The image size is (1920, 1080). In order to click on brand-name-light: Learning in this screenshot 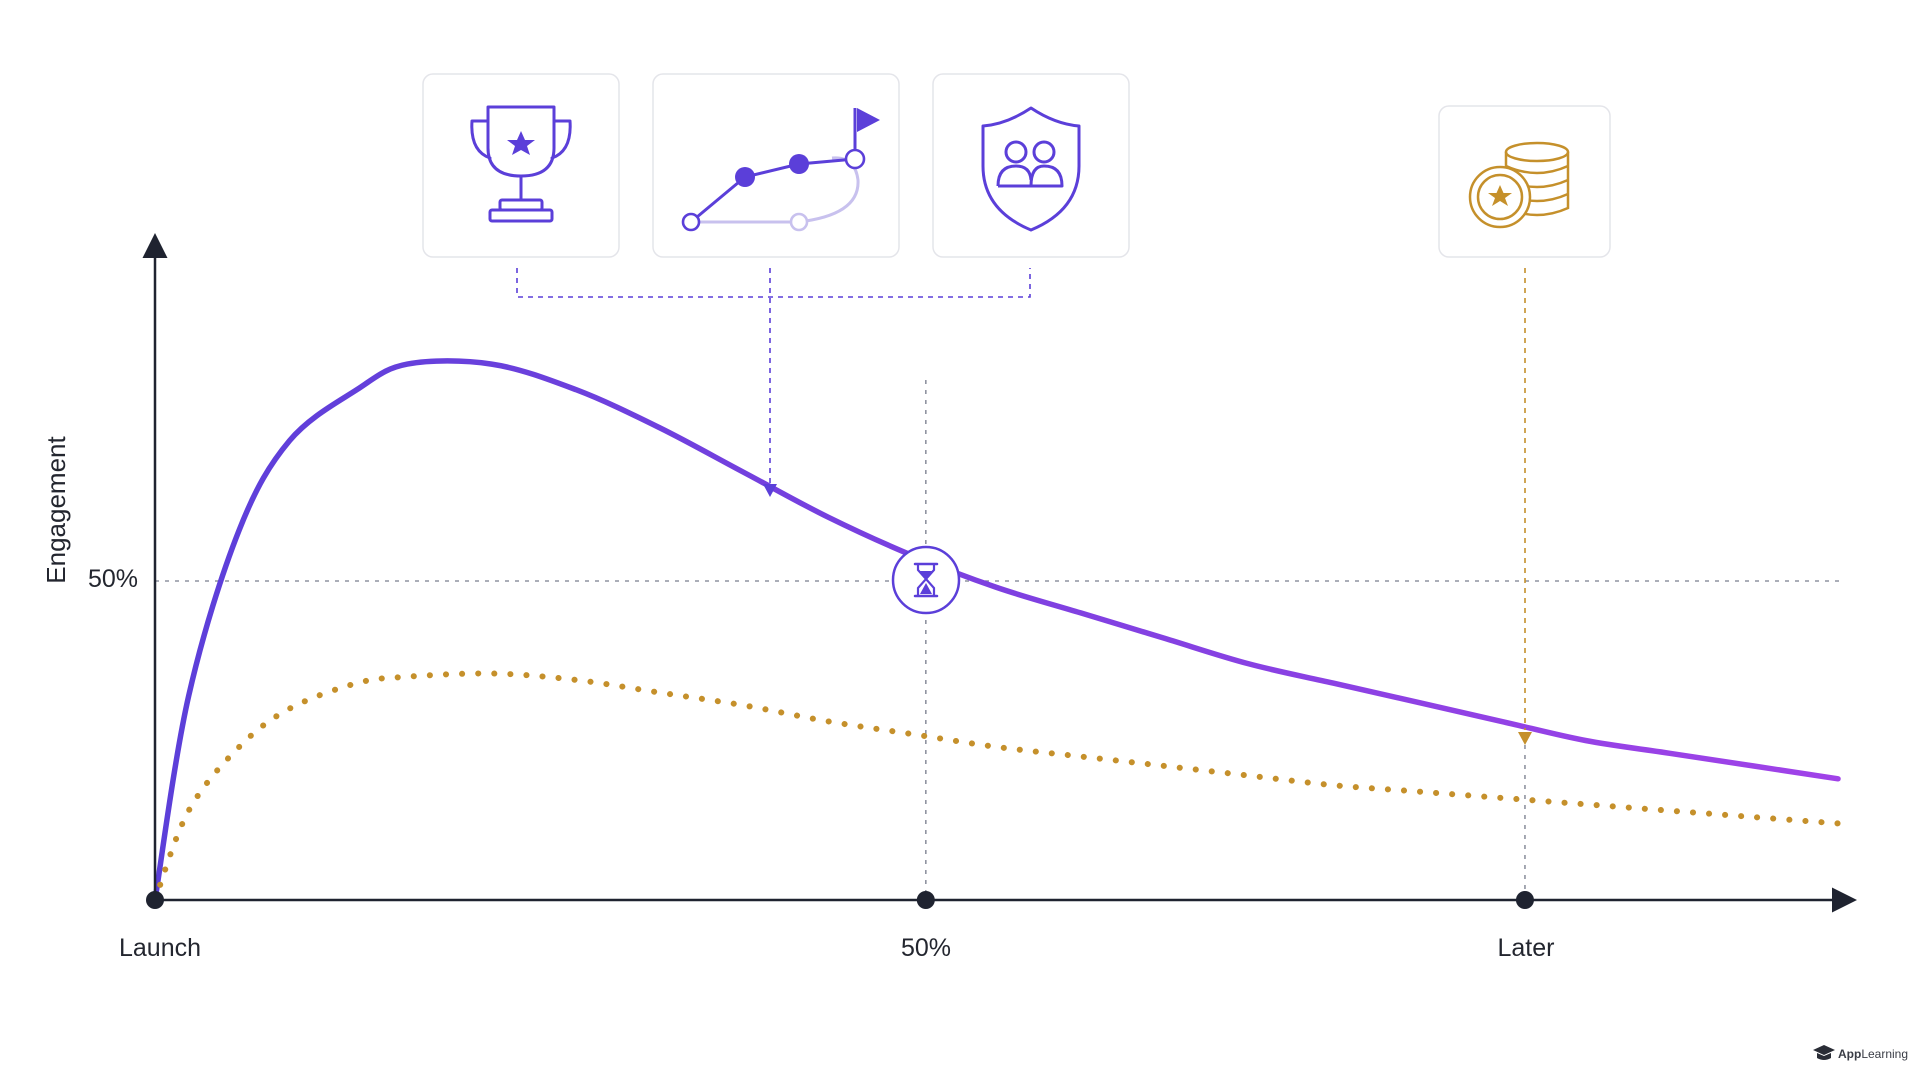, I will do `click(1884, 1054)`.